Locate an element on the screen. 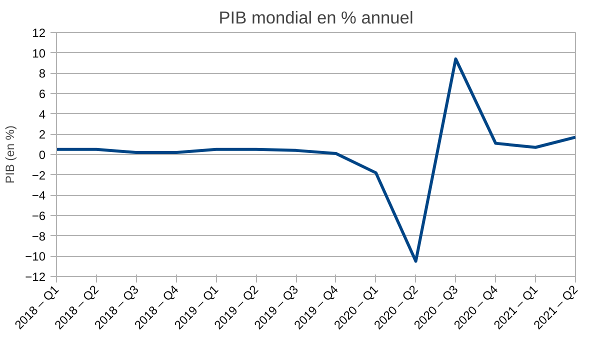 The width and height of the screenshot is (605, 340). y-tick-label: 0 is located at coordinates (42, 155).